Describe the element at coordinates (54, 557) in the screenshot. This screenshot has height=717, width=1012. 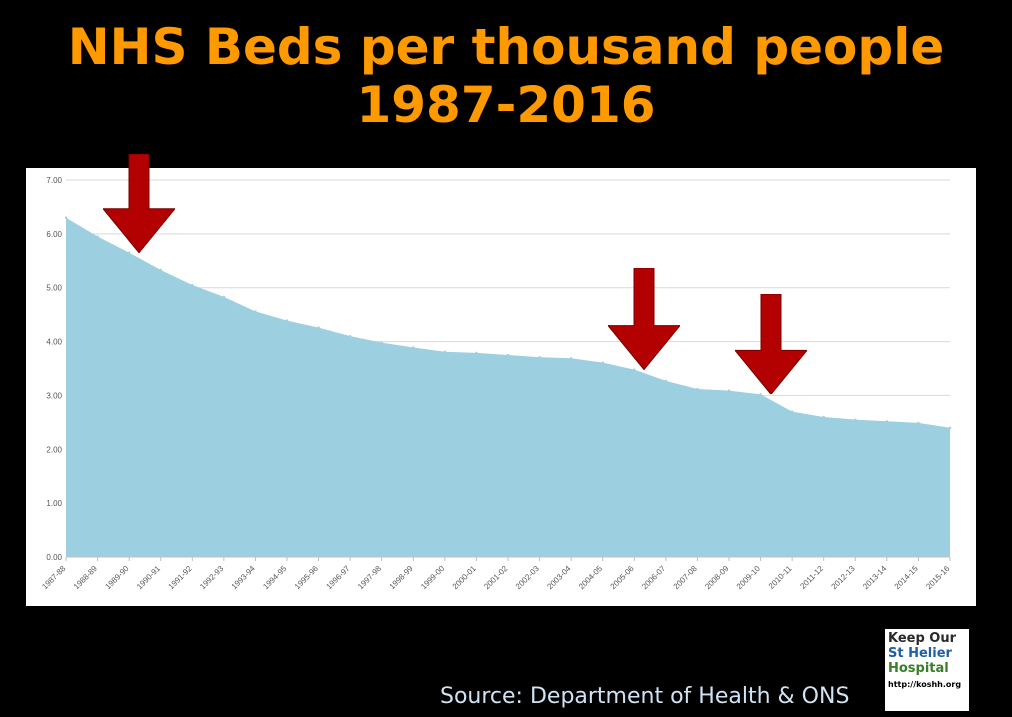
I see `y-tick-label: 0.00` at that location.